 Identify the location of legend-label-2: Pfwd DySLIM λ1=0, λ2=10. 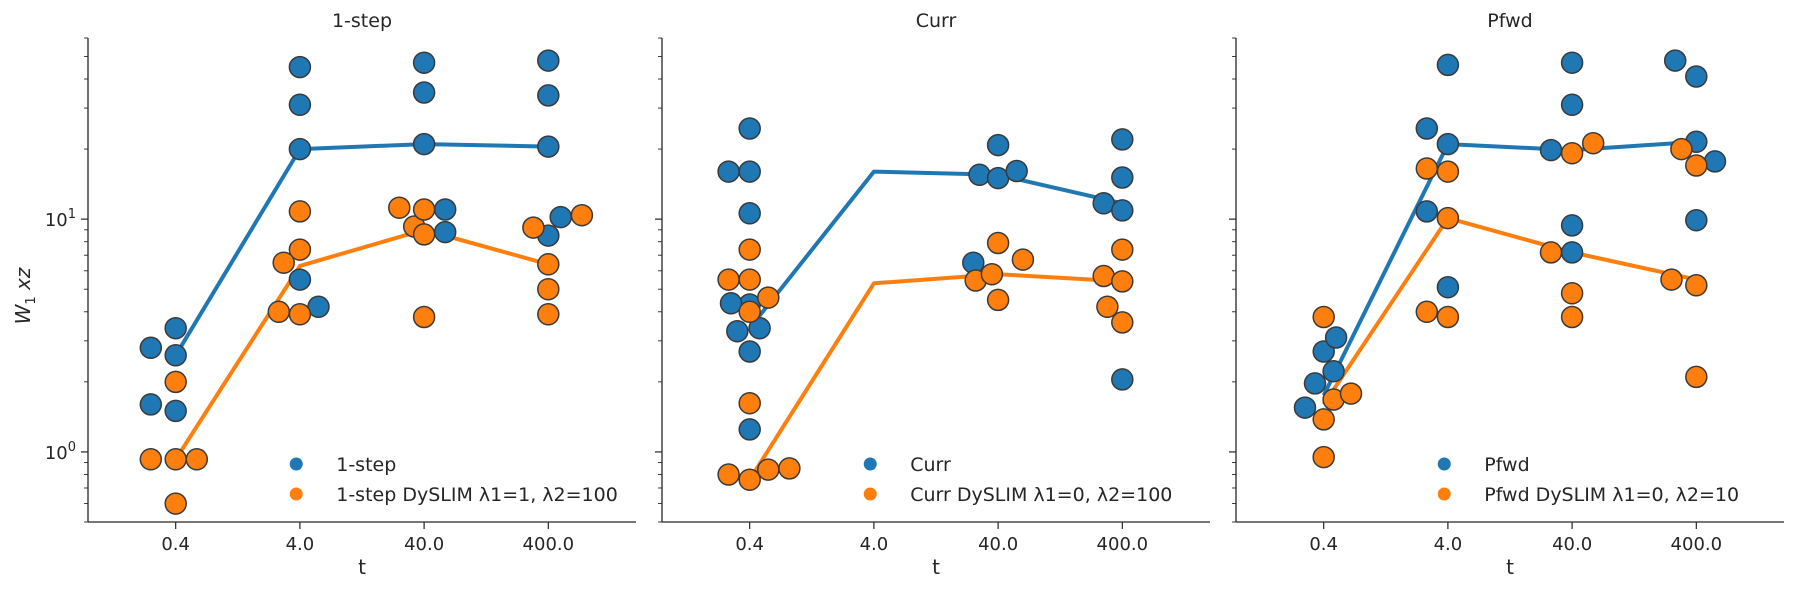
(1611, 495).